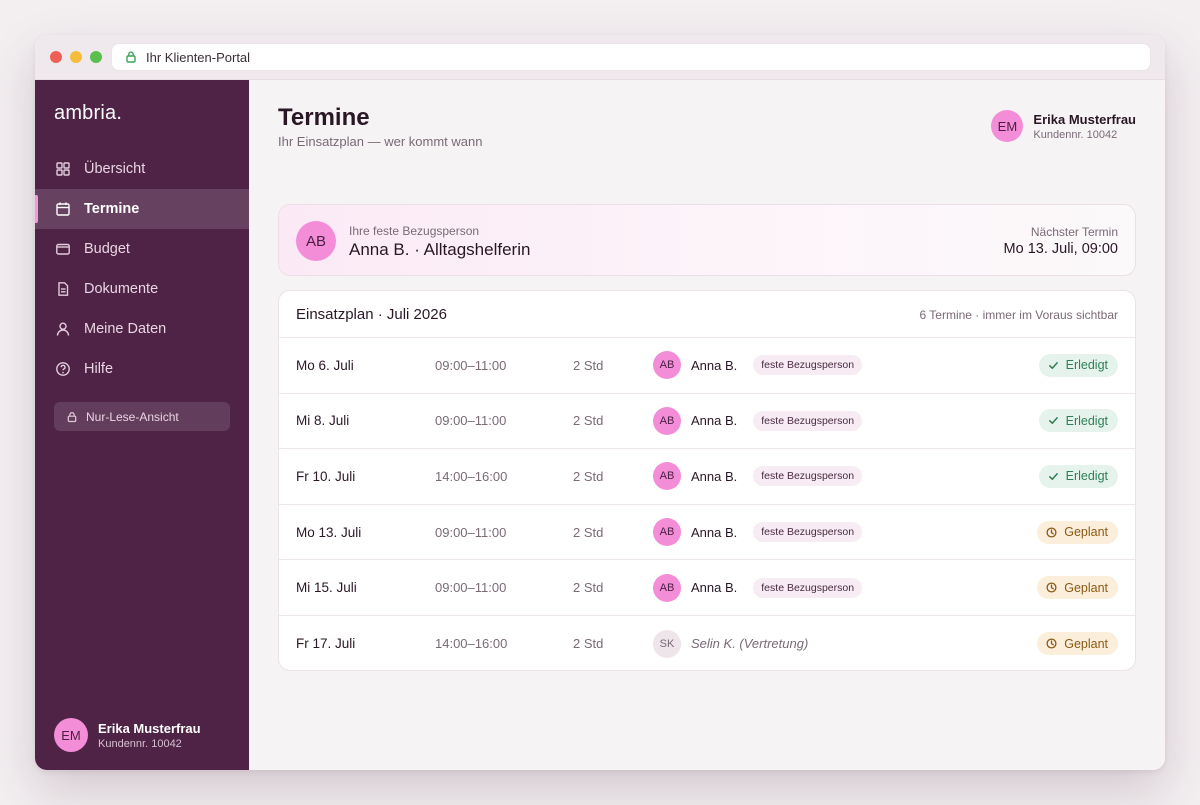 This screenshot has height=805, width=1200. I want to click on appointment-date: Fr 10. Juli, so click(326, 476).